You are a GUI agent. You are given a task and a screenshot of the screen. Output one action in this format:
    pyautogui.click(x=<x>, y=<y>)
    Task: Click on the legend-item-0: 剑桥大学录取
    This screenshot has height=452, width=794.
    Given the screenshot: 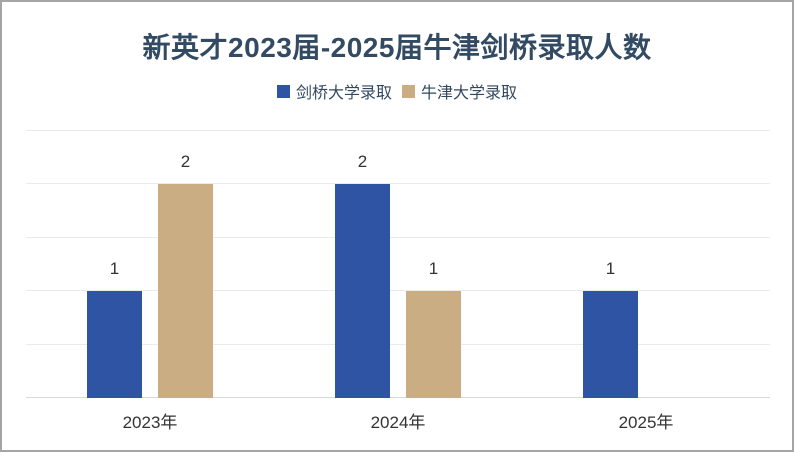 What is the action you would take?
    pyautogui.click(x=334, y=91)
    